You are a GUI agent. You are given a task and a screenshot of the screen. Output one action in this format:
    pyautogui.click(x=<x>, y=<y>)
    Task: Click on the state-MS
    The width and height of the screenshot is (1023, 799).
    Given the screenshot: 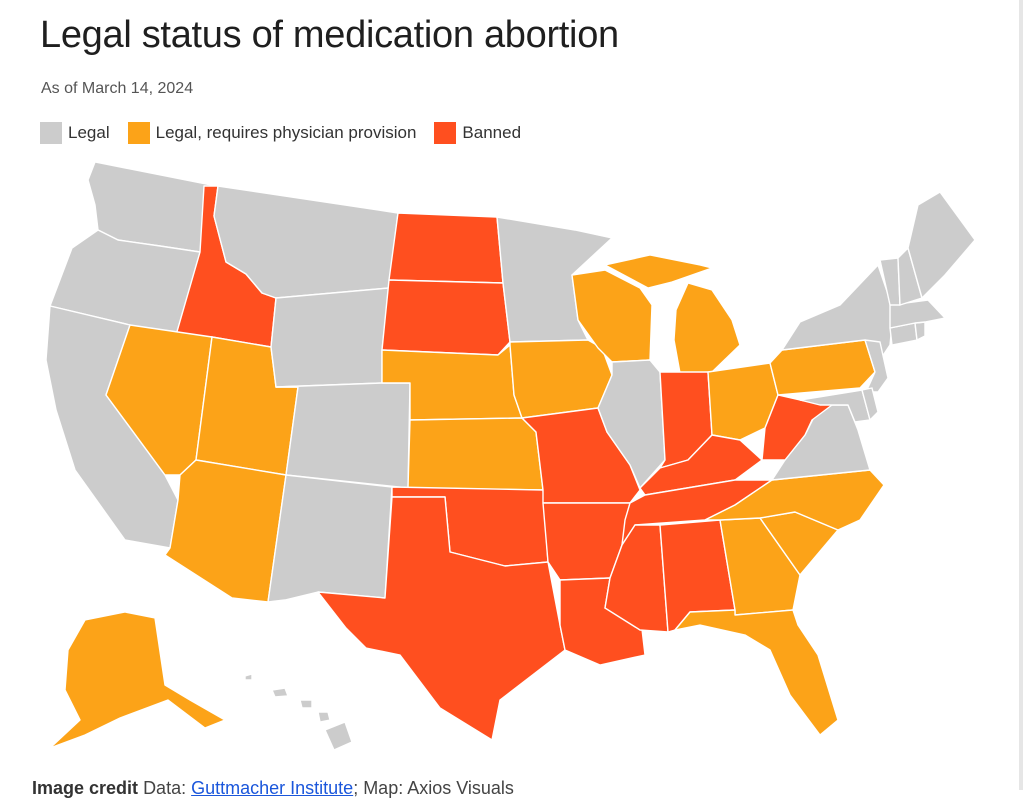 What is the action you would take?
    pyautogui.click(x=636, y=578)
    